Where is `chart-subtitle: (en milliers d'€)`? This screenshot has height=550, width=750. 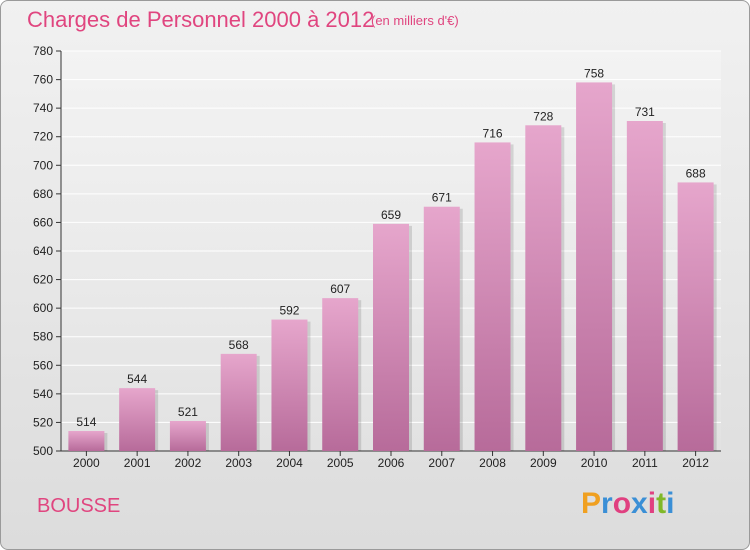 chart-subtitle: (en milliers d'€) is located at coordinates (415, 20).